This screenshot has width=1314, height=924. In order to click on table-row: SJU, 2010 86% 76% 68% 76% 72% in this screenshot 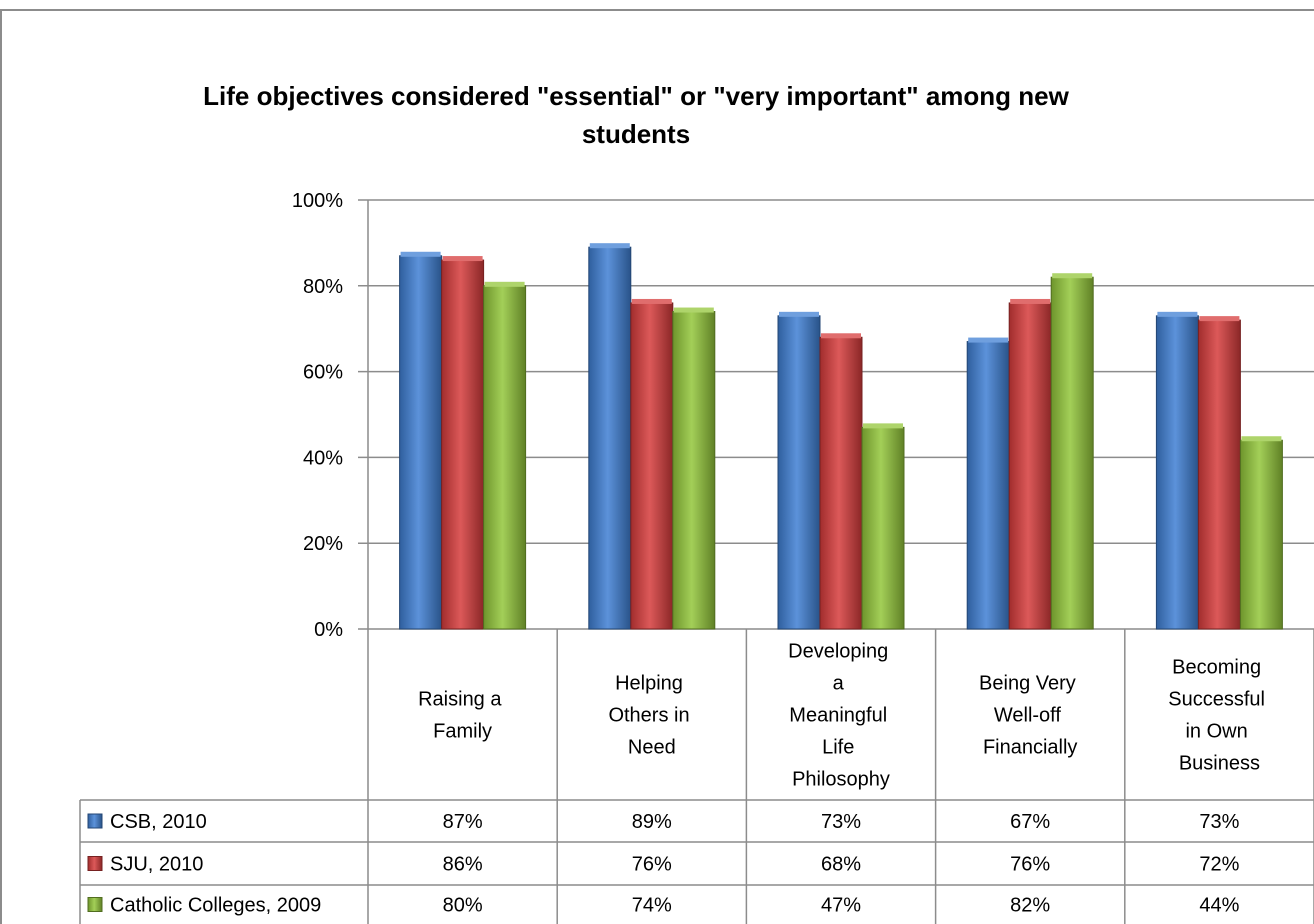, I will do `click(663, 865)`.